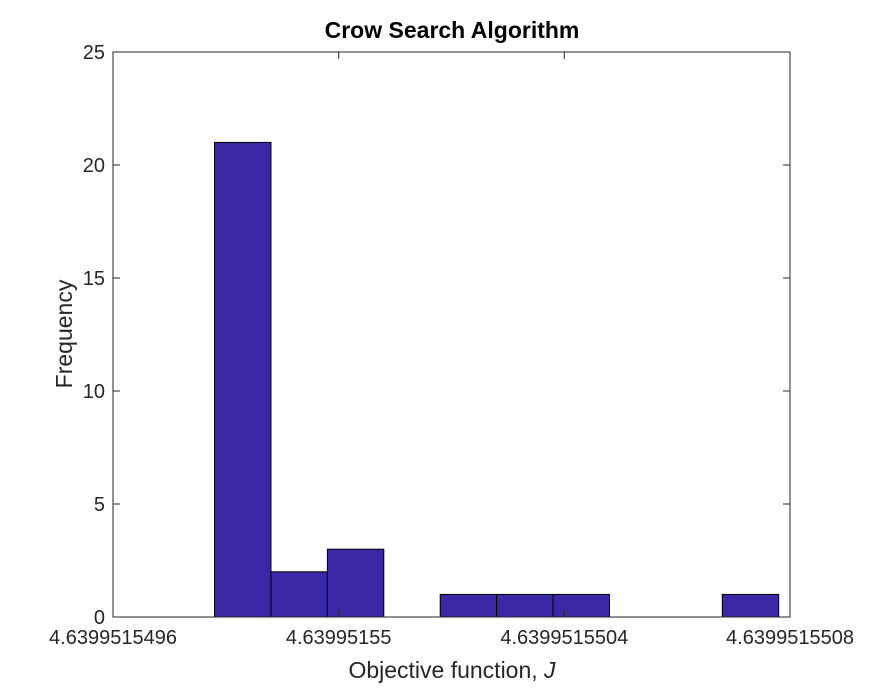  I want to click on y-tick-label: 10, so click(94, 392).